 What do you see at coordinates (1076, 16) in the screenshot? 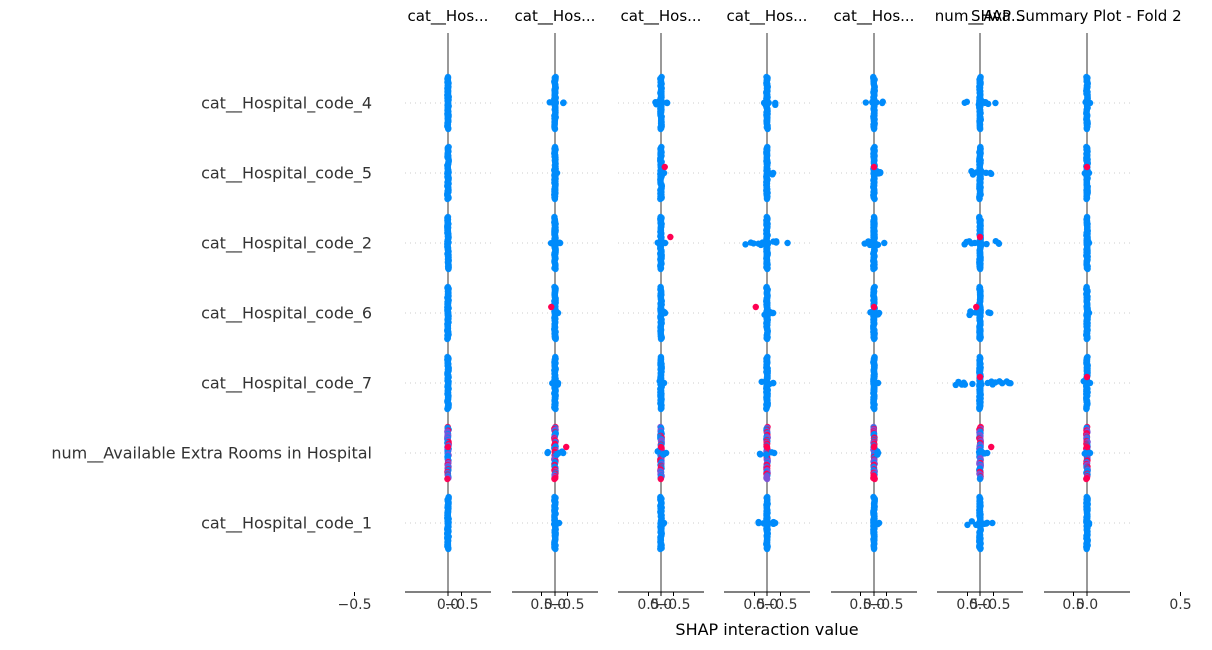
I see `chart-title: SHAP Summary Plot - Fold 2` at bounding box center [1076, 16].